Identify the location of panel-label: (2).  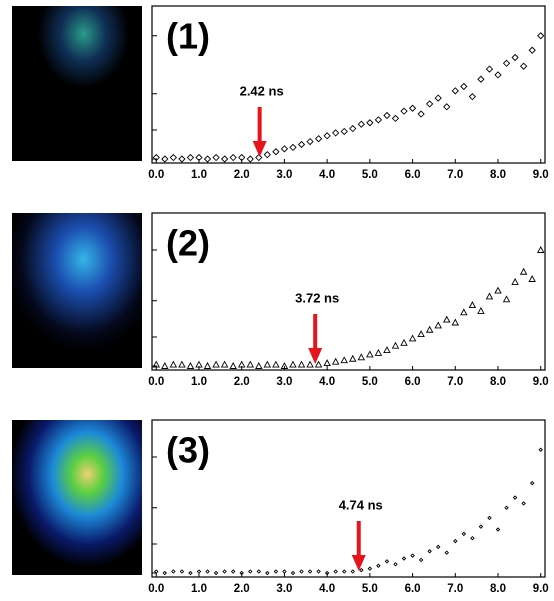
(188, 243).